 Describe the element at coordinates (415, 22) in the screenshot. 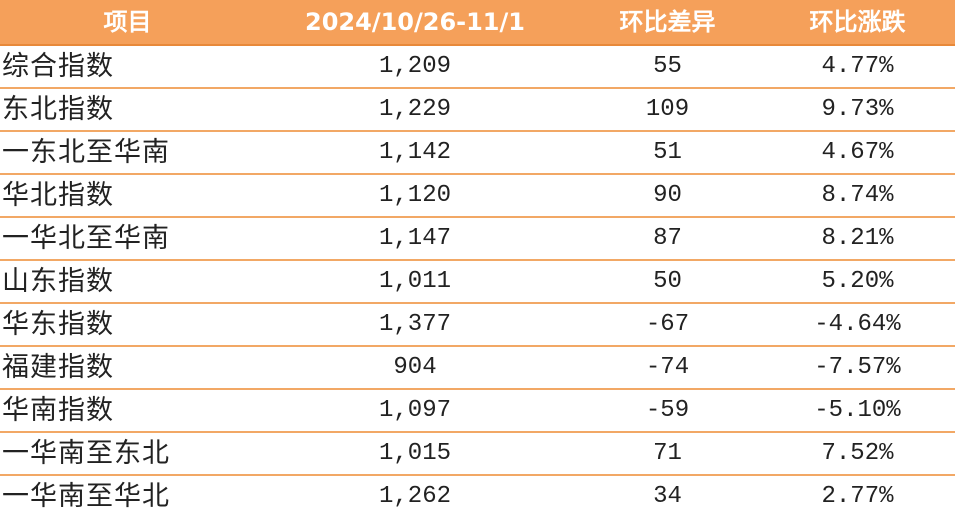

I see `header-period: 2024/10/26-11/1` at that location.